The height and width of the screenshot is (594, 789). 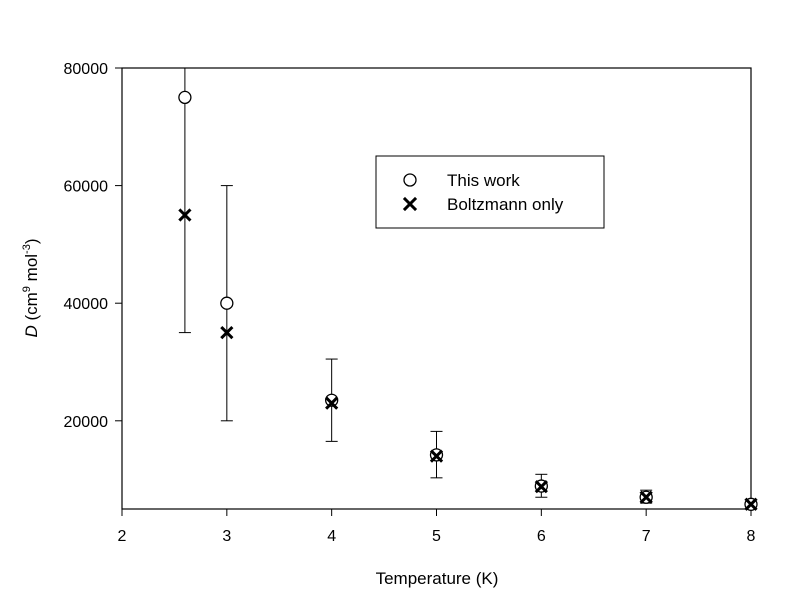 What do you see at coordinates (31, 270) in the screenshot?
I see `y-axis-title-unit-mid: mol` at bounding box center [31, 270].